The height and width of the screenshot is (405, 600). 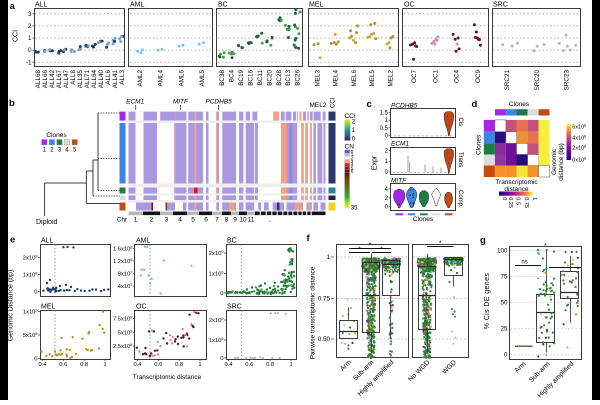 What do you see at coordinates (123, 261) in the screenshot?
I see `svg-text: 1.2x10⁸` at bounding box center [123, 261].